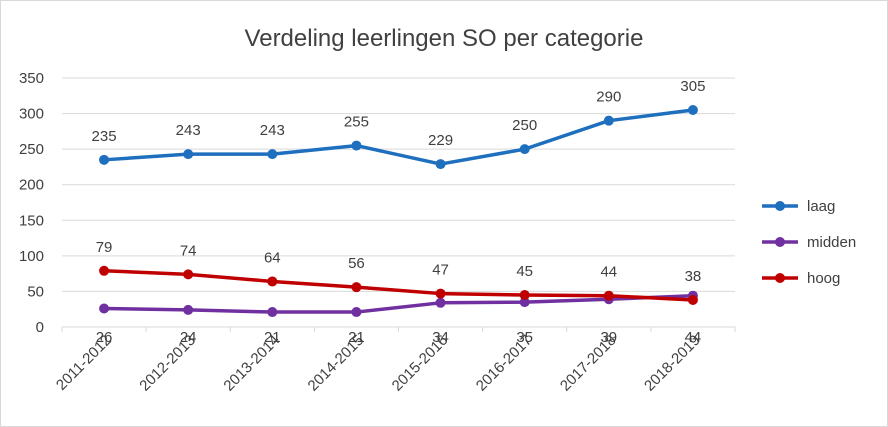 The height and width of the screenshot is (427, 888). Describe the element at coordinates (104, 337) in the screenshot. I see `data-label-midden: 26` at that location.